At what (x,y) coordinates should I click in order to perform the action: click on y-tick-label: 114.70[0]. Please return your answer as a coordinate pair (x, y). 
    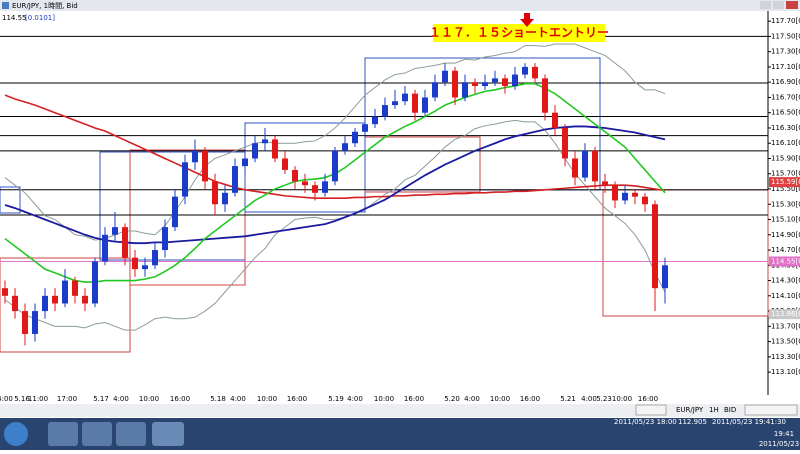
    Looking at the image, I should click on (785, 250).